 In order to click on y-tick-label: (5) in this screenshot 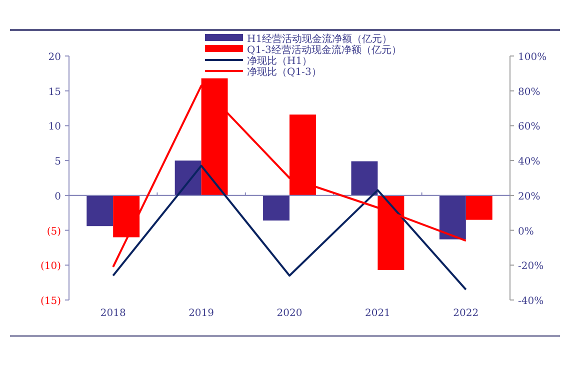, I will do `click(54, 232)`.